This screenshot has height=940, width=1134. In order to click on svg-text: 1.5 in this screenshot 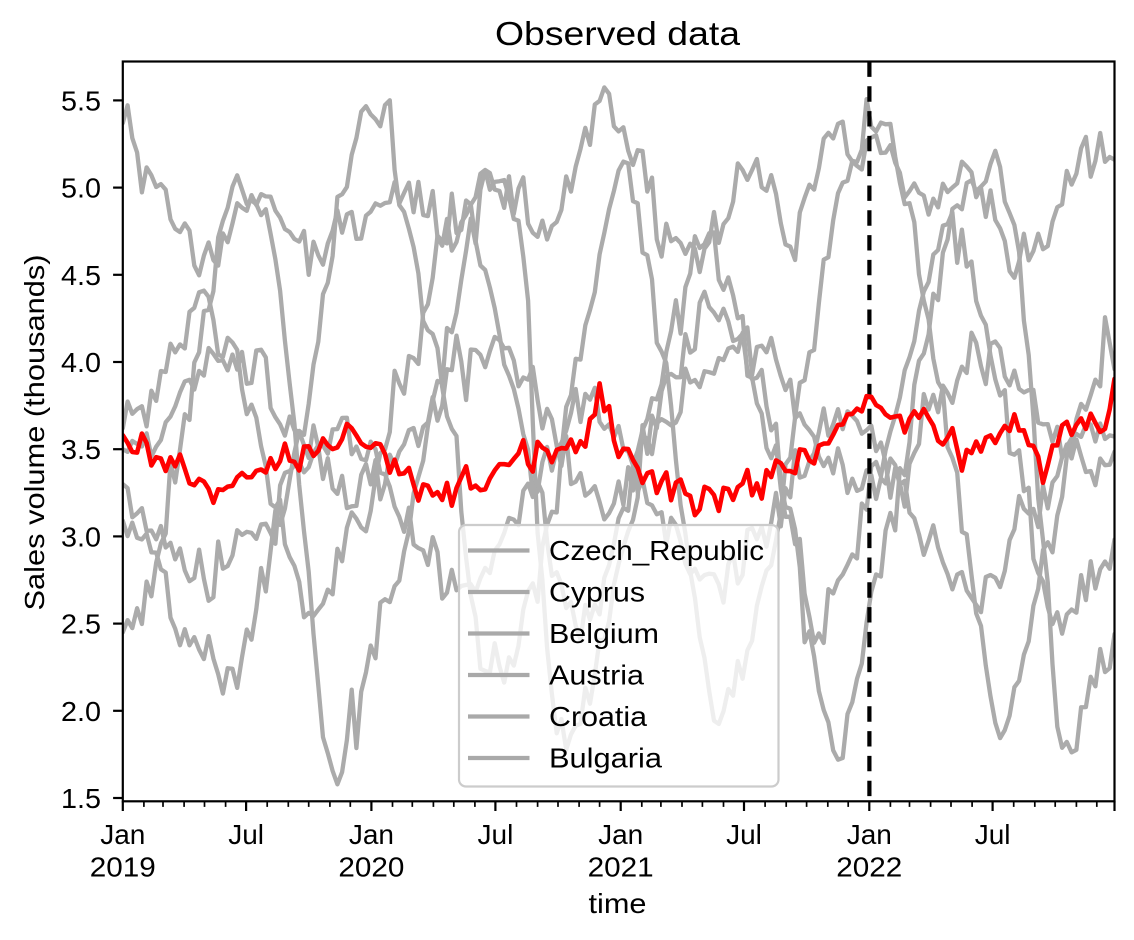, I will do `click(81, 798)`.